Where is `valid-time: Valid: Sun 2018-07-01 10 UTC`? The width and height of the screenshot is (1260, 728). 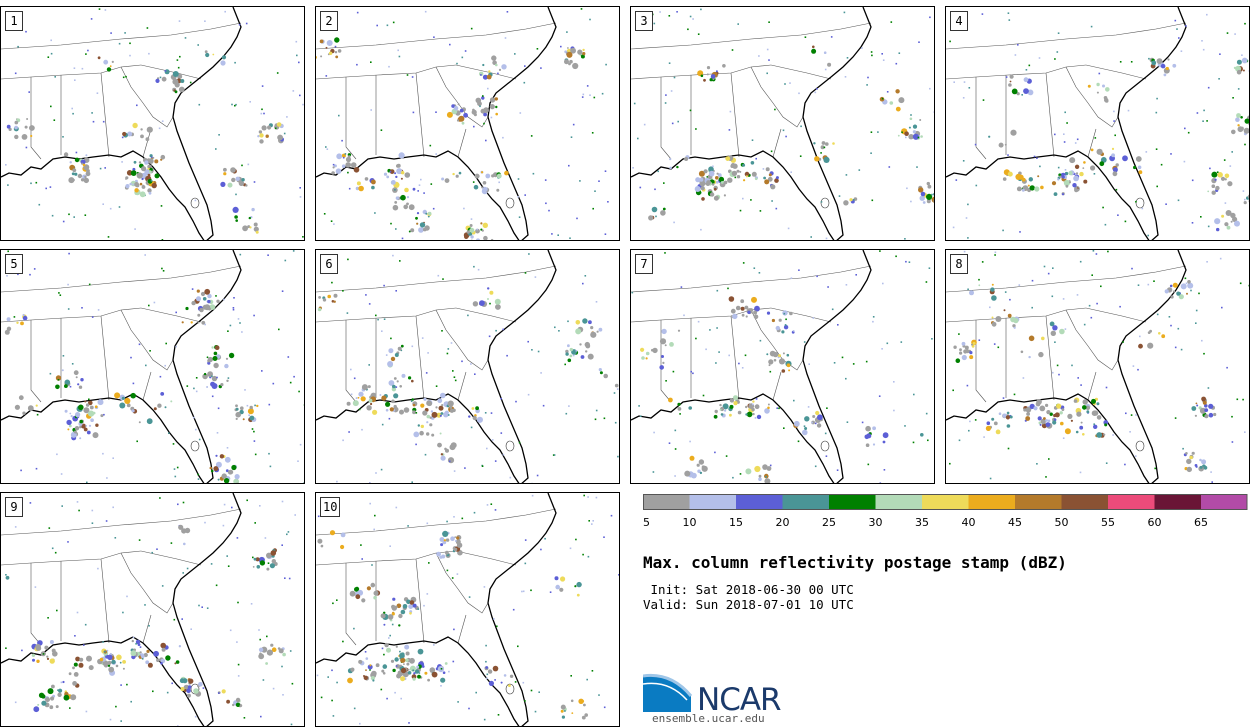 valid-time: Valid: Sun 2018-07-01 10 UTC is located at coordinates (748, 604).